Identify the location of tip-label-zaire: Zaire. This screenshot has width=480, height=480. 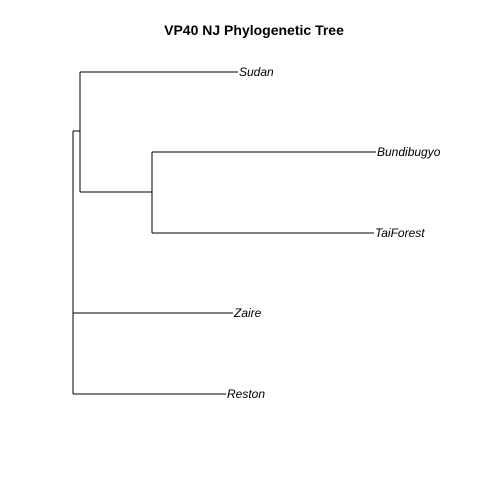
(247, 313).